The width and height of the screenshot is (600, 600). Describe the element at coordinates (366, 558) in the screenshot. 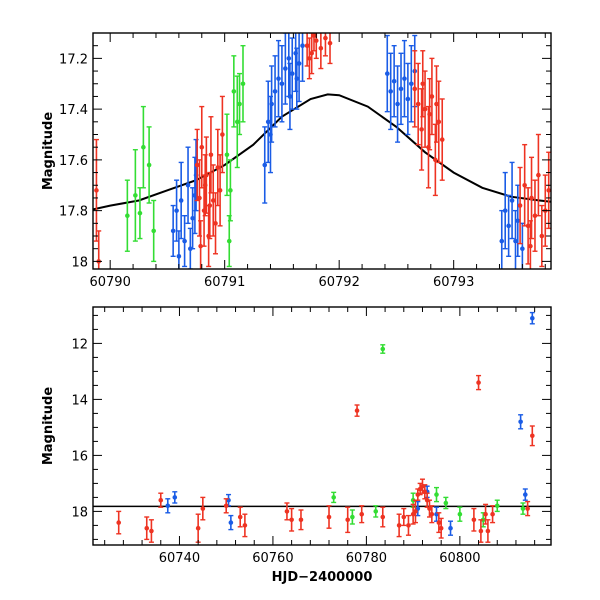

I see `x-tick-label: 60780` at that location.